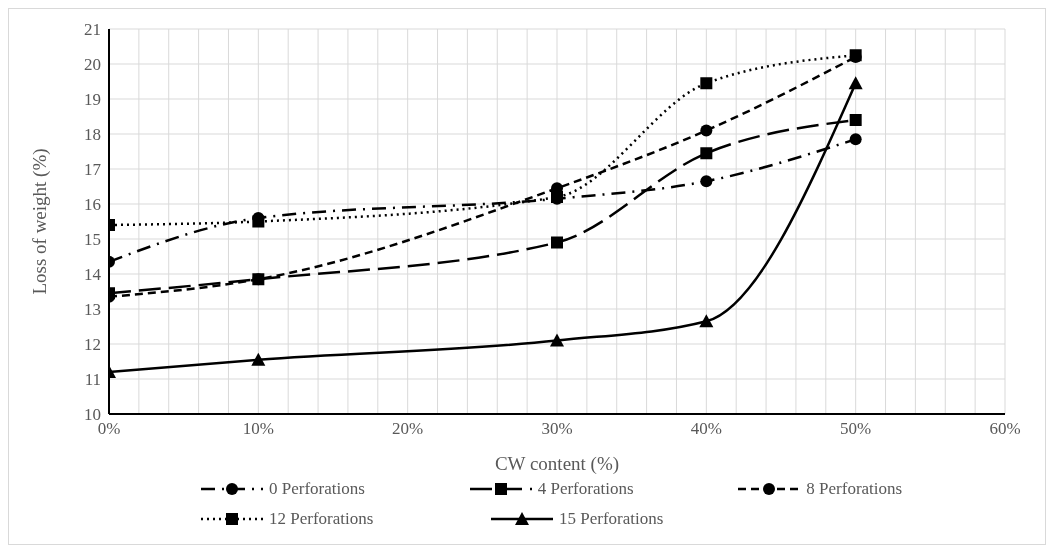  Describe the element at coordinates (557, 429) in the screenshot. I see `x-tick-label: 30%` at that location.